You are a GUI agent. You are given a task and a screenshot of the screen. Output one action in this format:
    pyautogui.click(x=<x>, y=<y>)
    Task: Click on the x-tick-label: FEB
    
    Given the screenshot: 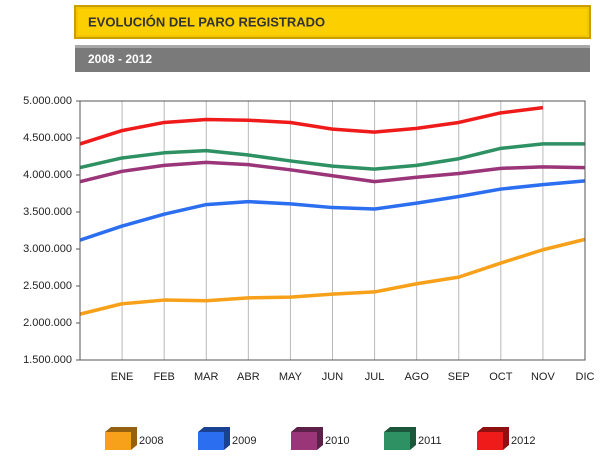 What is the action you would take?
    pyautogui.click(x=163, y=377)
    